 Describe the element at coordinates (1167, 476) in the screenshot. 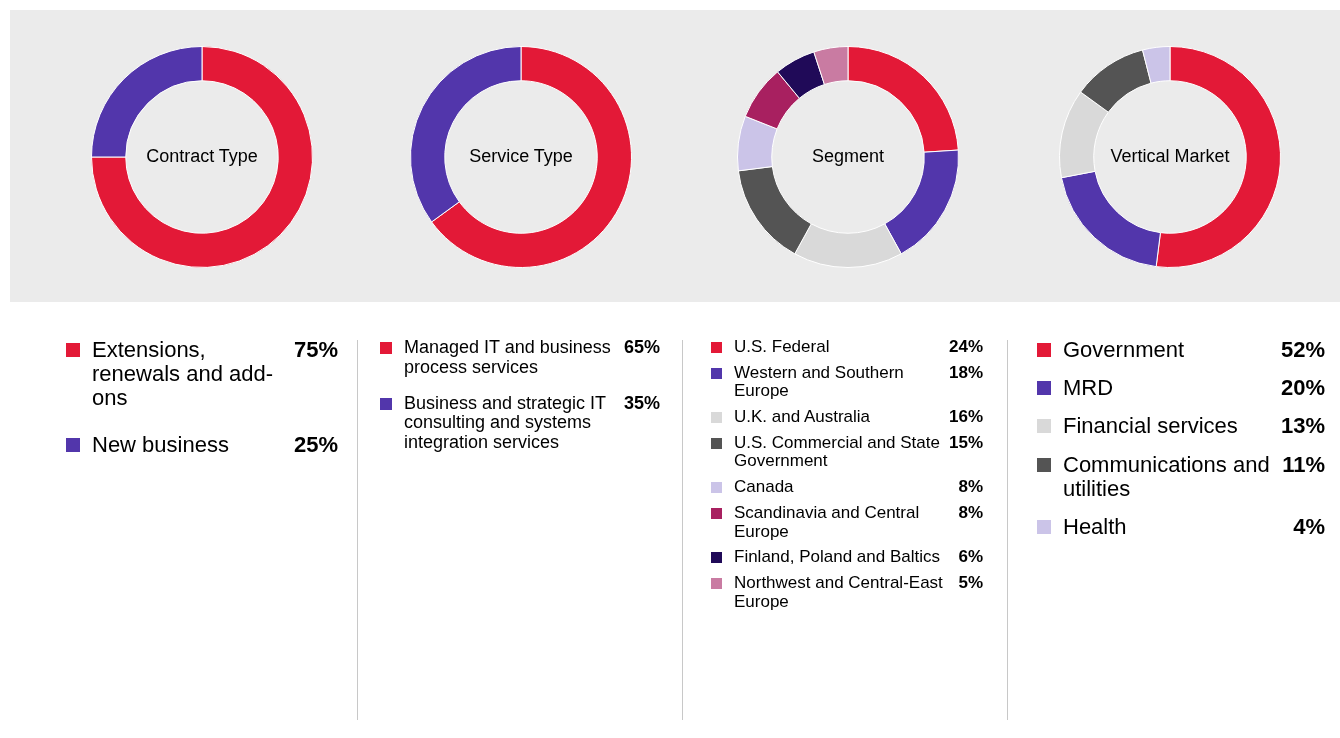

I see `legend-label: Communications and utilities` at that location.